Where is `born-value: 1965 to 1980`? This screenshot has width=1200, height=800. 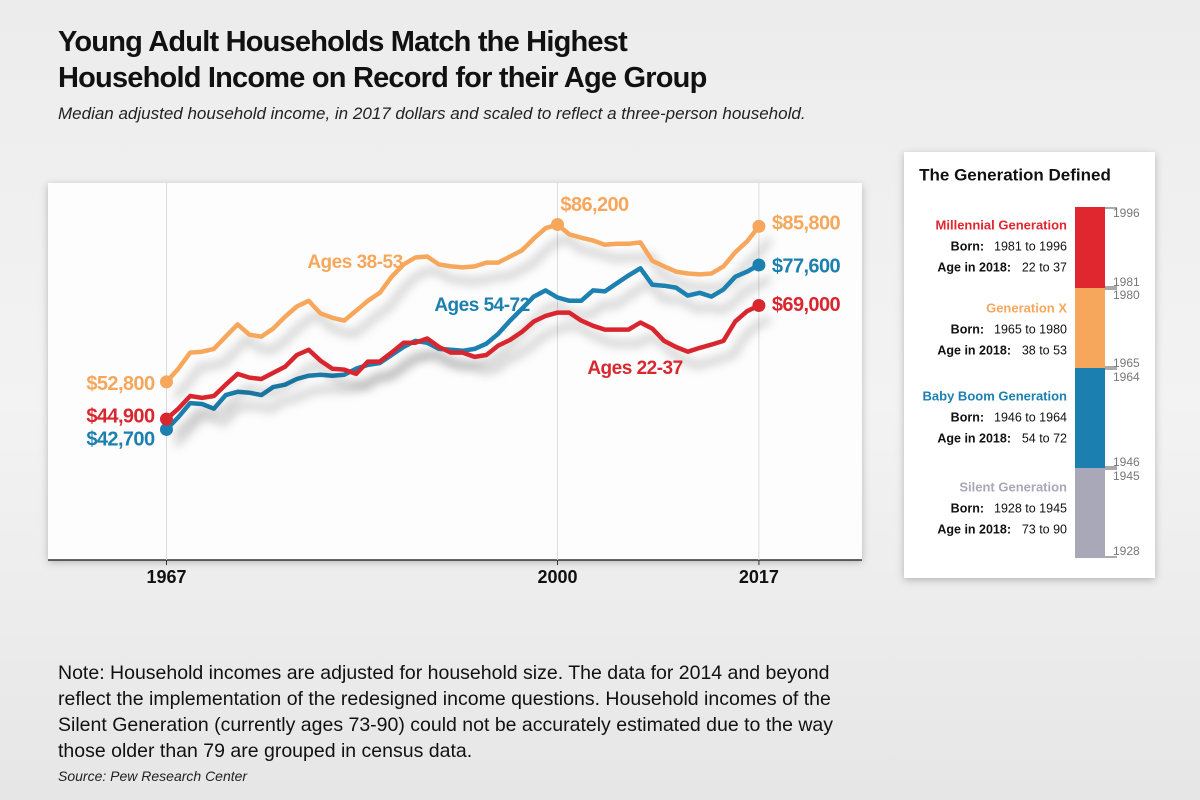 born-value: 1965 to 1980 is located at coordinates (1030, 329).